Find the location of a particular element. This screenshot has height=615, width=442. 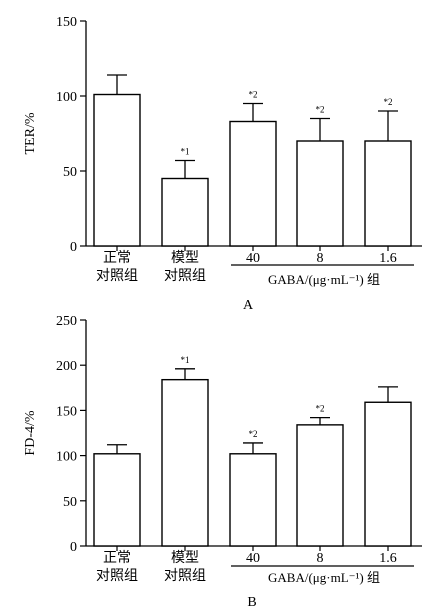

y-axis-label: TER/% is located at coordinates (30, 133).